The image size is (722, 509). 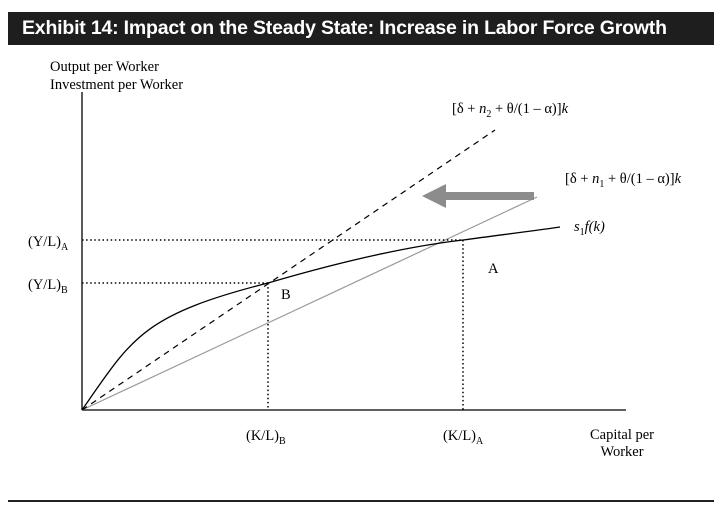 What do you see at coordinates (621, 452) in the screenshot?
I see `x-axis-label-line2: Worker` at bounding box center [621, 452].